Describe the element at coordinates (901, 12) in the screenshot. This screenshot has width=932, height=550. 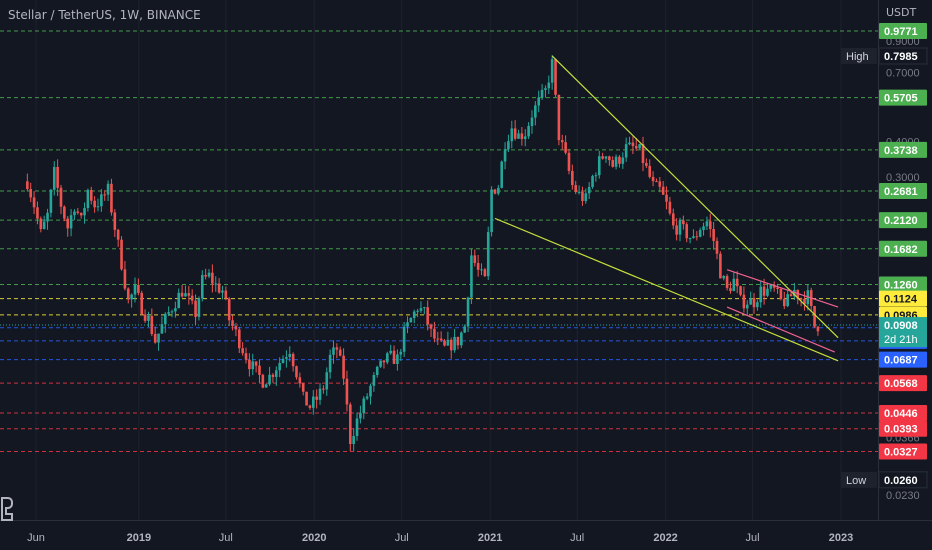
I see `currency-label: USDT` at that location.